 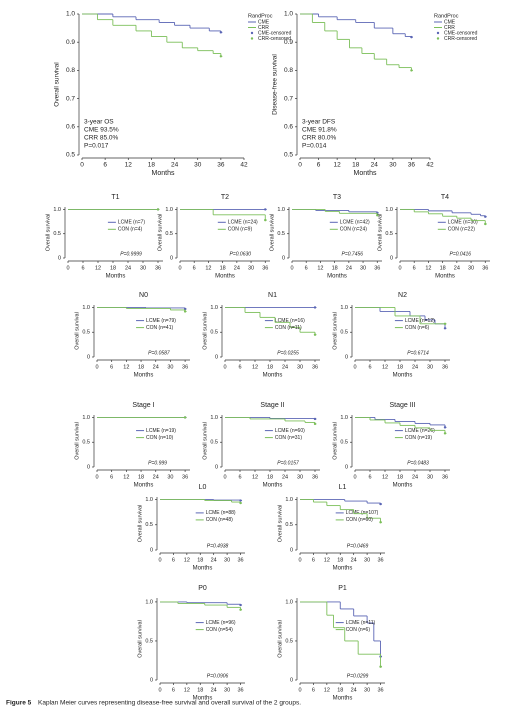 I want to click on legend-label: CON (n=9), so click(x=240, y=230).